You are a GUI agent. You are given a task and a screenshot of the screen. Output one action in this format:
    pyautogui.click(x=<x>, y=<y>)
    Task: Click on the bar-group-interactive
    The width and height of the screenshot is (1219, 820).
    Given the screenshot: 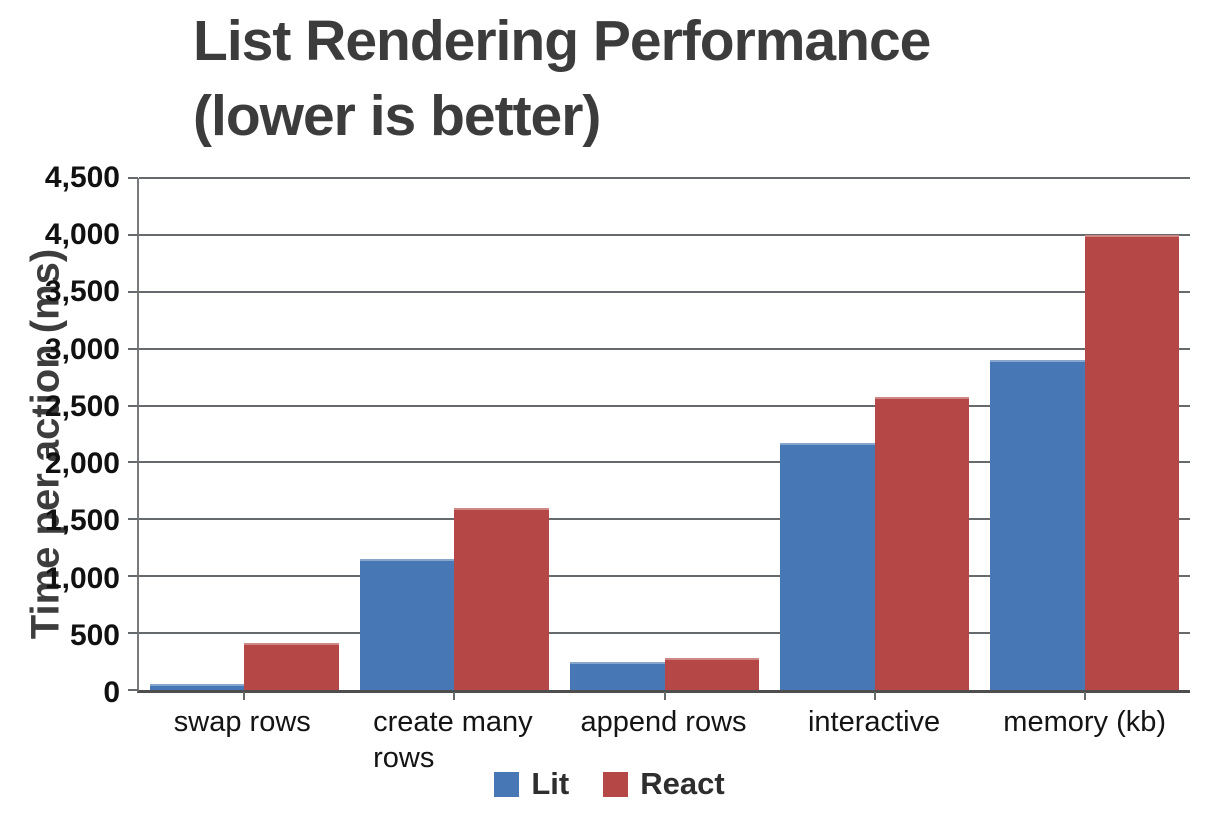 What is the action you would take?
    pyautogui.click(x=875, y=439)
    